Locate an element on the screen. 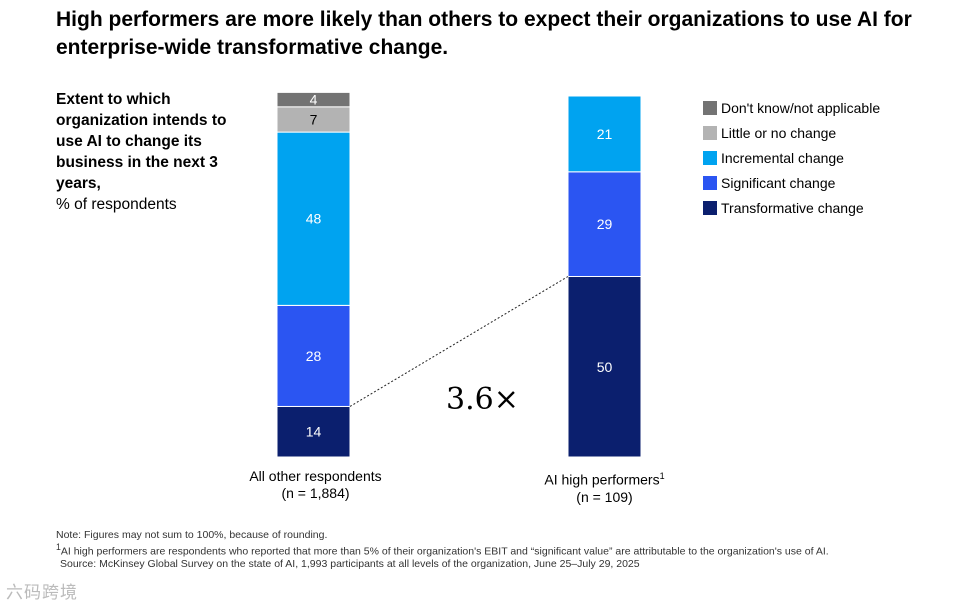 This screenshot has height=608, width=958. category-sublabel: (n = 109) is located at coordinates (604, 496).